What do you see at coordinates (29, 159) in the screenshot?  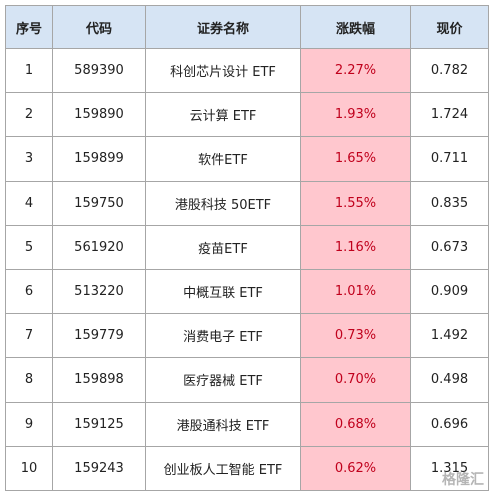 I see `table-cell: 3` at bounding box center [29, 159].